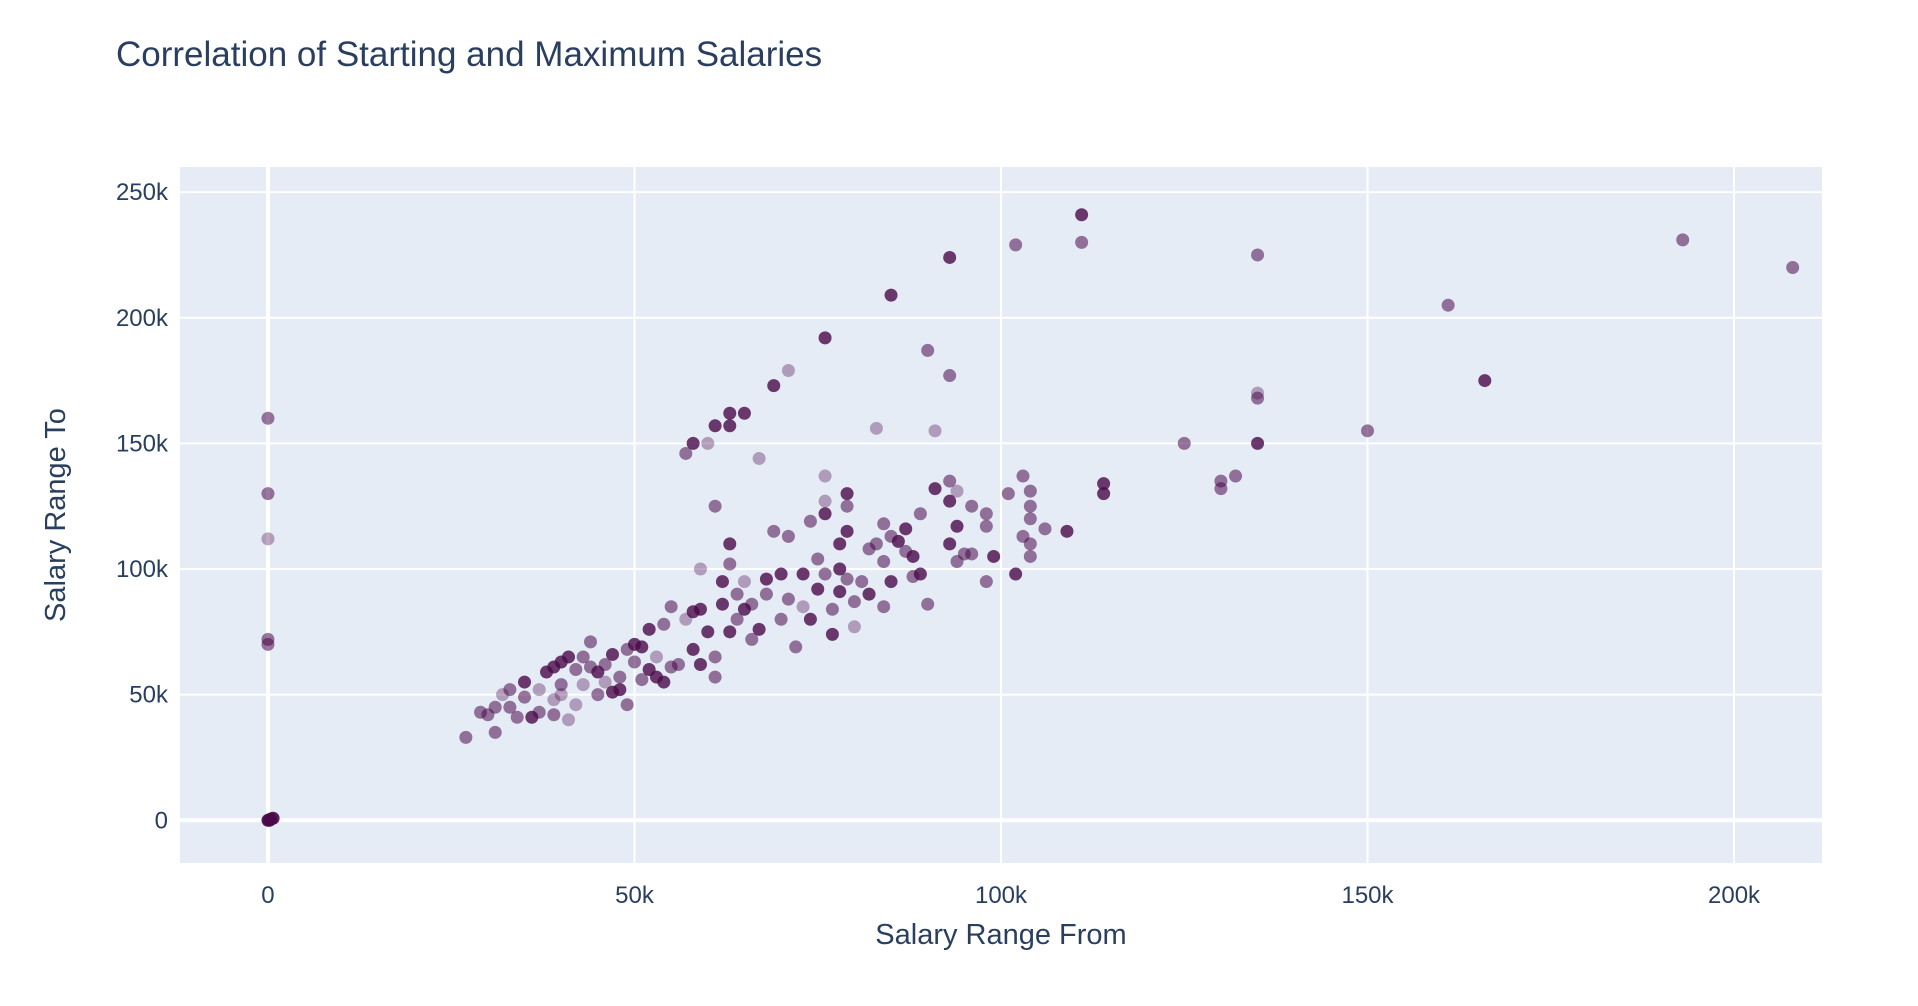 The height and width of the screenshot is (1006, 1918). Describe the element at coordinates (142, 569) in the screenshot. I see `y-tick-label: 100k` at that location.